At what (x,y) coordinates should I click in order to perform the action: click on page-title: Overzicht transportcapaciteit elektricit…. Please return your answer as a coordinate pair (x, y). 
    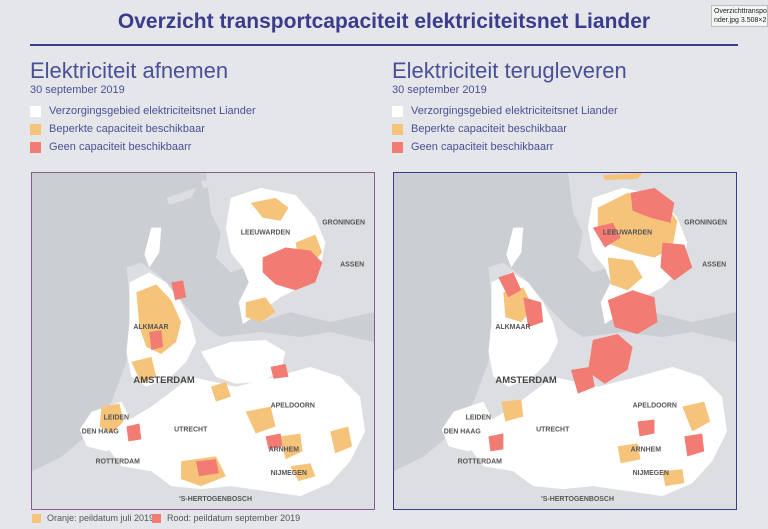
    Looking at the image, I should click on (384, 21).